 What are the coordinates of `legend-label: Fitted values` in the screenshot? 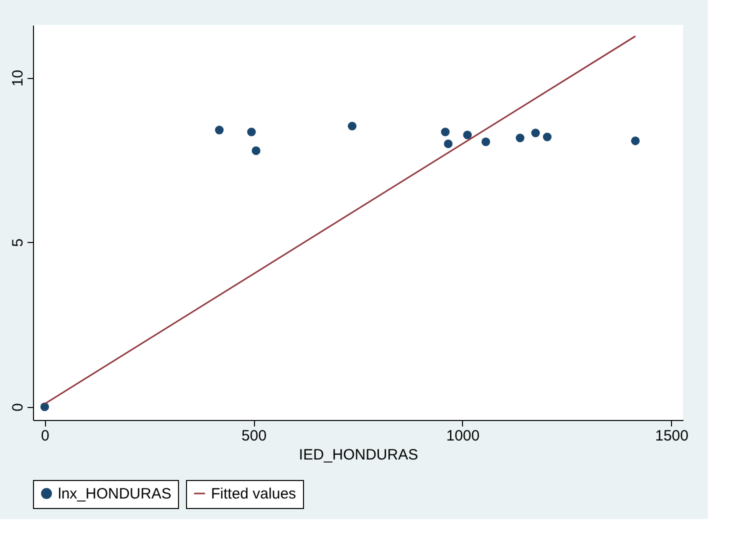 It's located at (253, 494).